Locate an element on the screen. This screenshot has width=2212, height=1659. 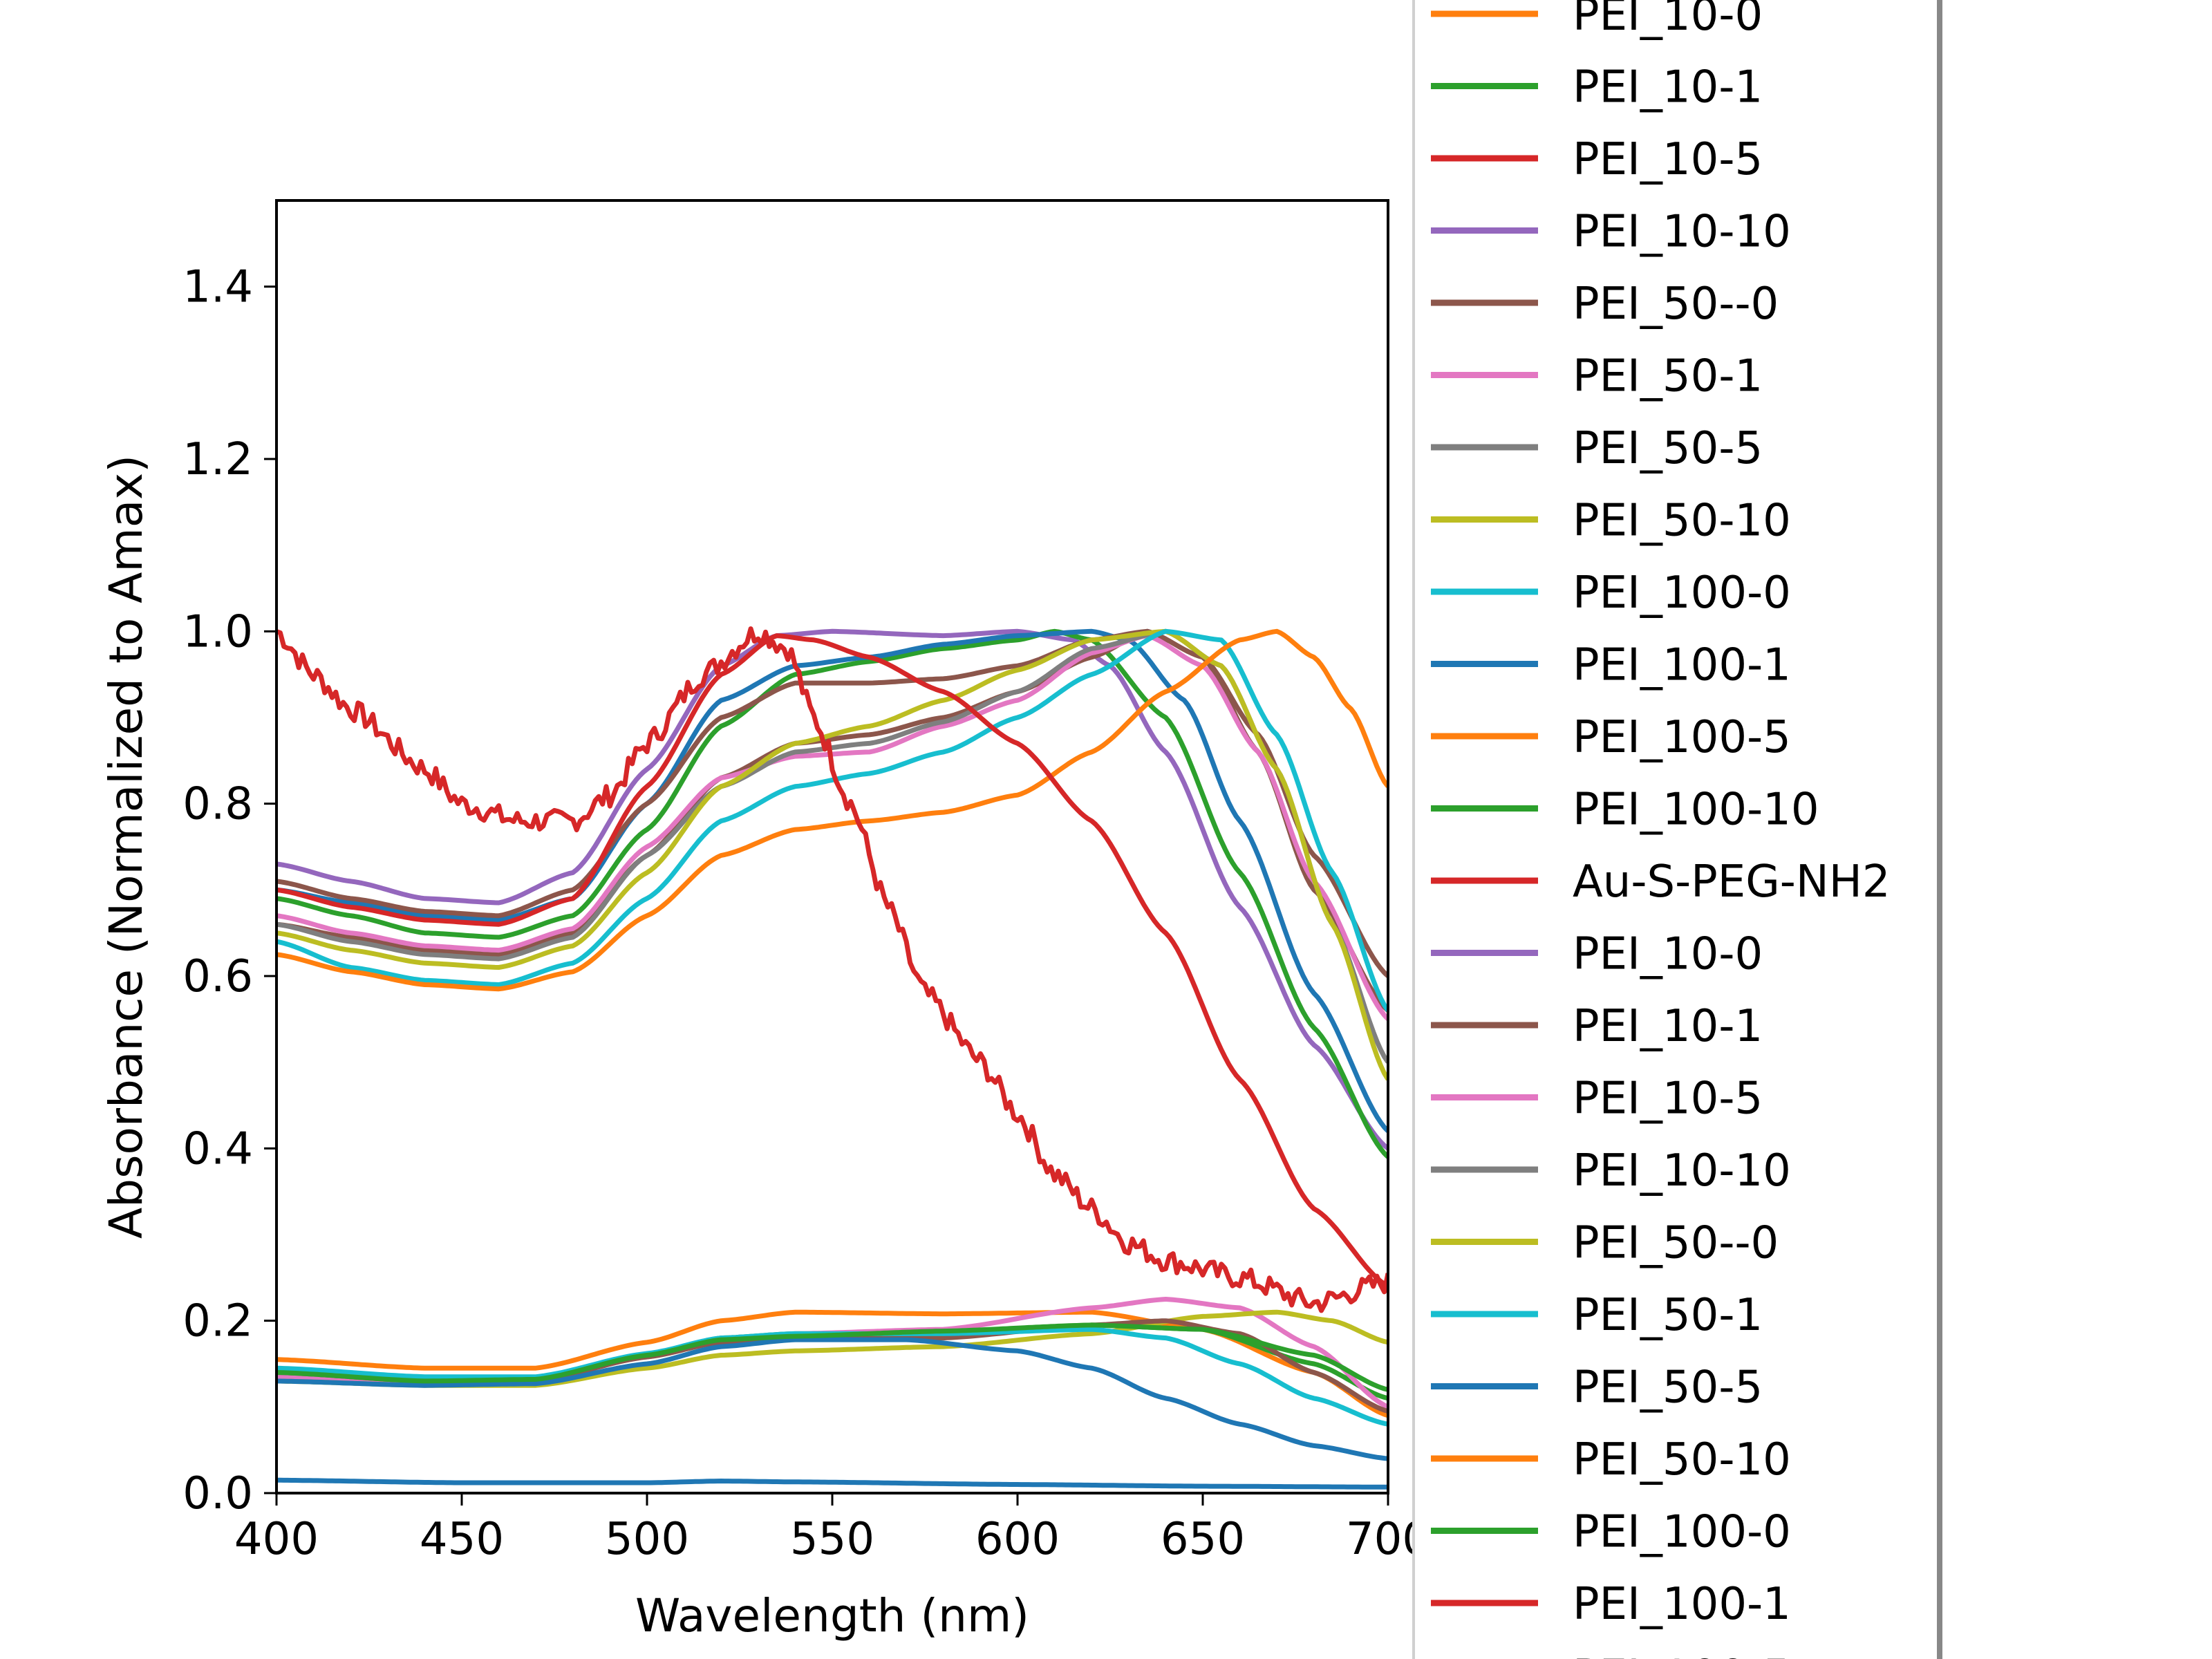
y-axis-label: Absorbance (Normalized to Amax) is located at coordinates (126, 847).